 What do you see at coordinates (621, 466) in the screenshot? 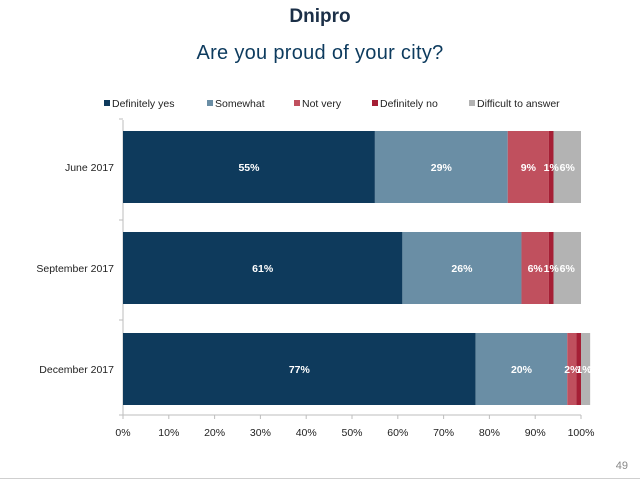
I see `page-number: 49` at bounding box center [621, 466].